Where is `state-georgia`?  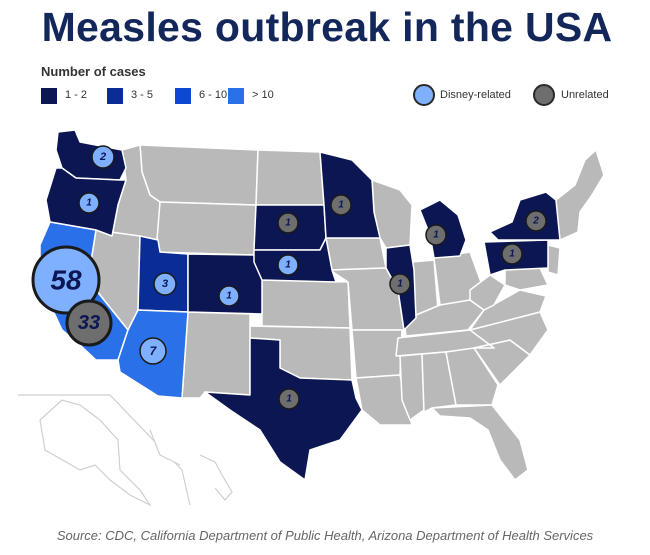 state-georgia is located at coordinates (472, 376).